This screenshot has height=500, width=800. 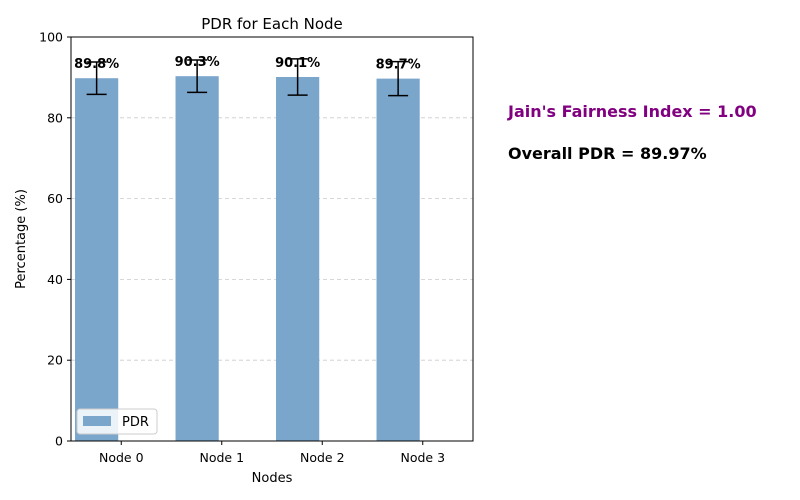 I want to click on chart-title: PDR for Each Node, so click(x=272, y=24).